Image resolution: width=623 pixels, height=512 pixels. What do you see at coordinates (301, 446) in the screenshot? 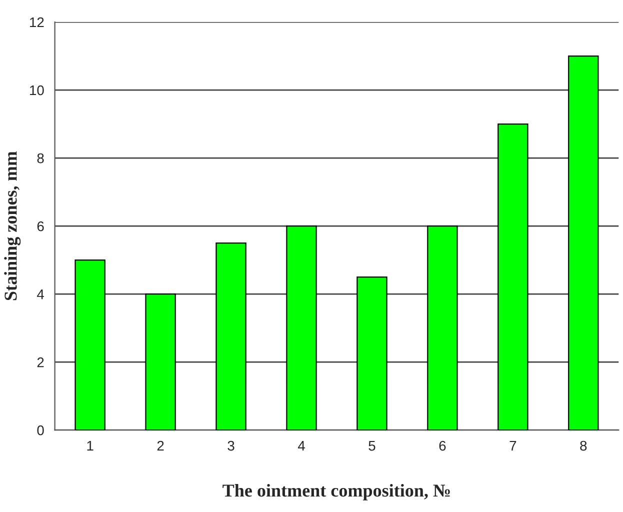
I see `x-tick-label: 4` at bounding box center [301, 446].